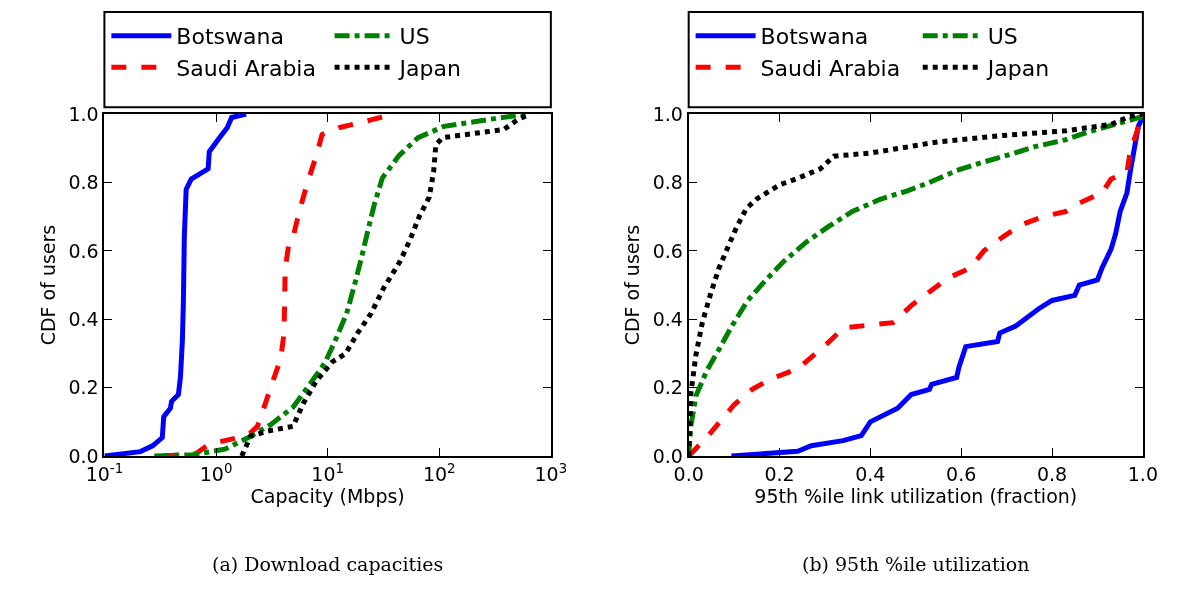 The image size is (1188, 600). I want to click on x-tick-label: 10$^{2}$, so click(439, 472).